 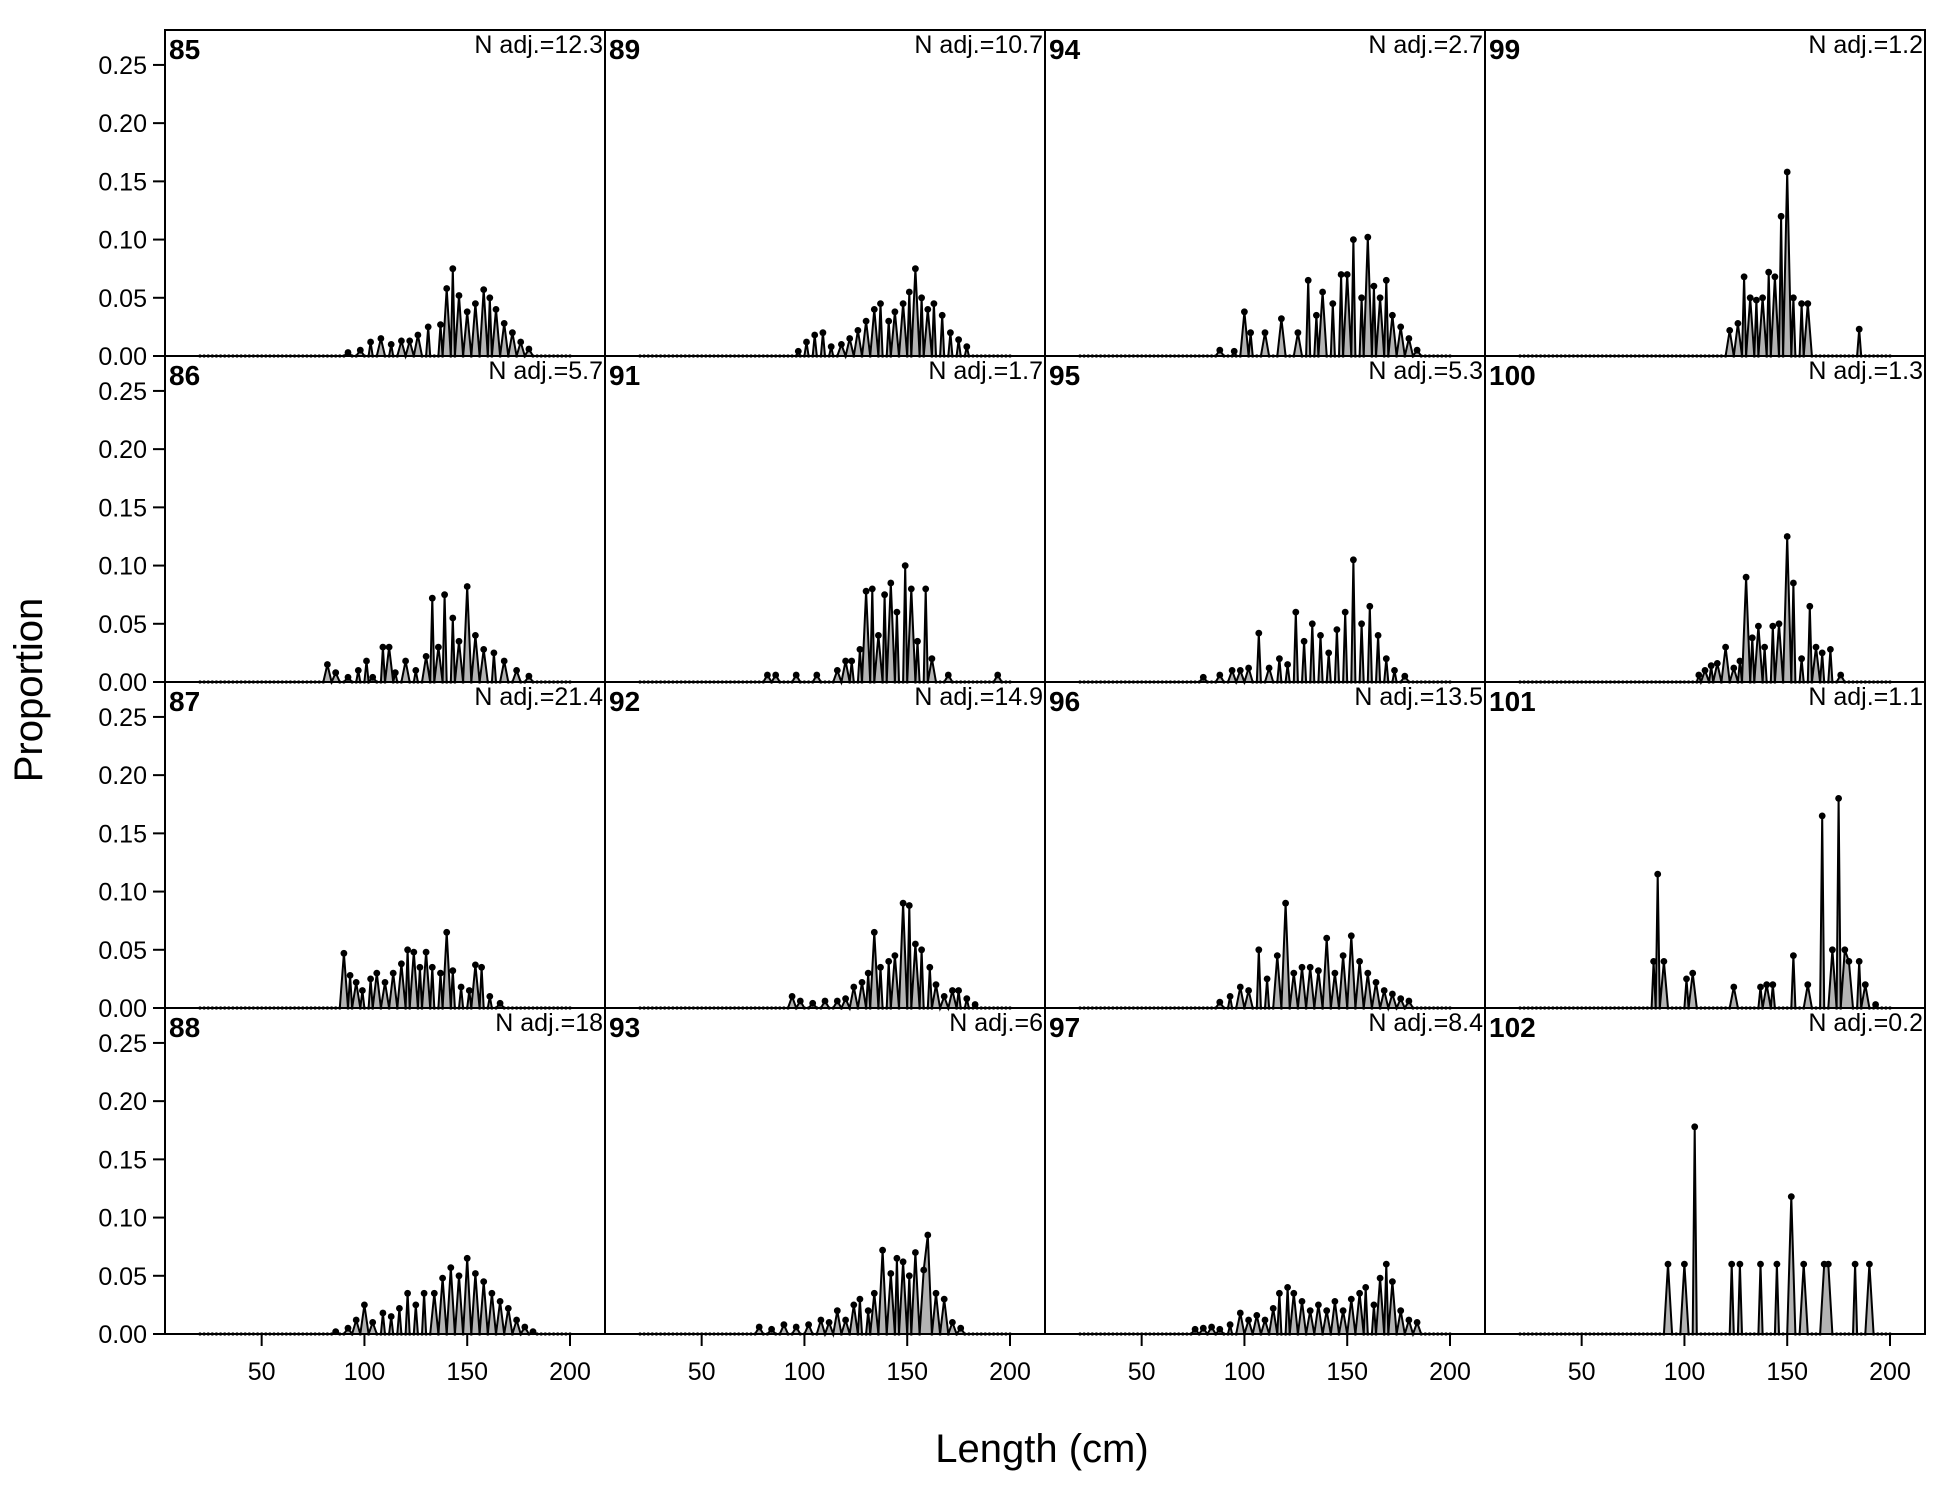 What do you see at coordinates (184, 49) in the screenshot?
I see `panel-85-label: 85` at bounding box center [184, 49].